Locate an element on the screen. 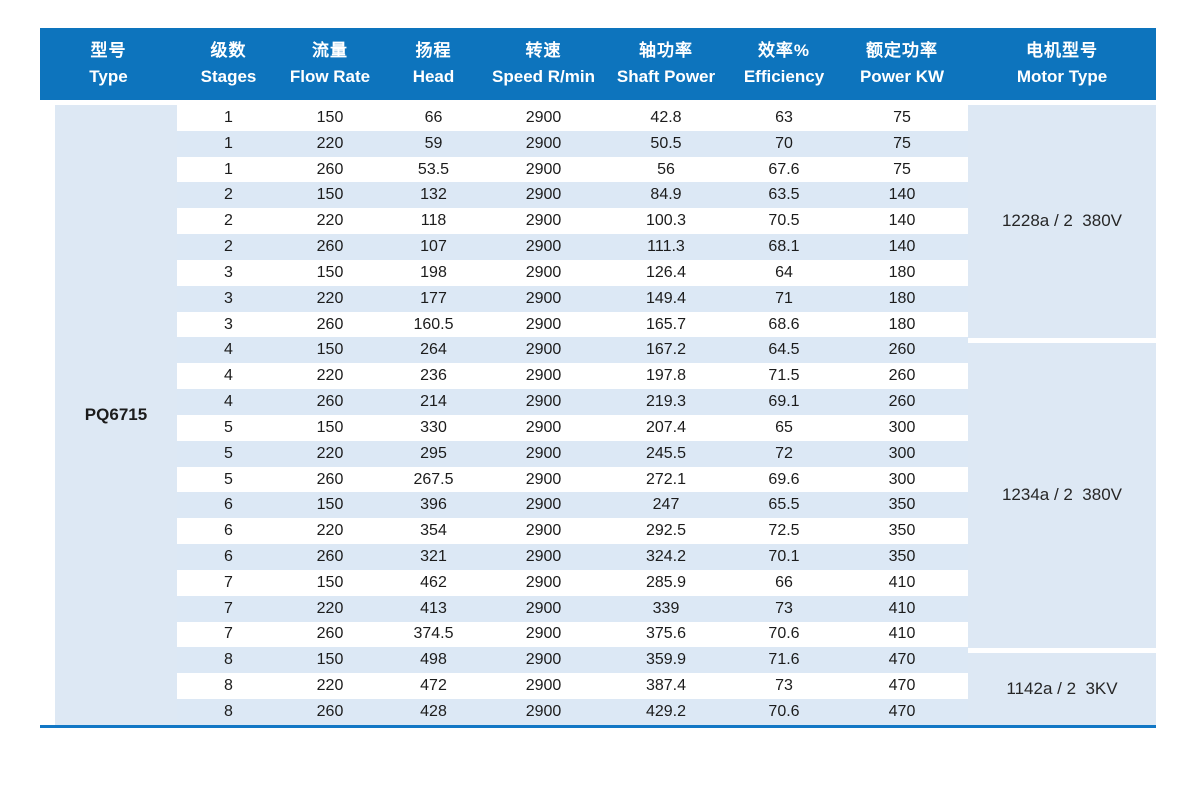  table-row: 7 220 413 2900 339 73 410 is located at coordinates (572, 608).